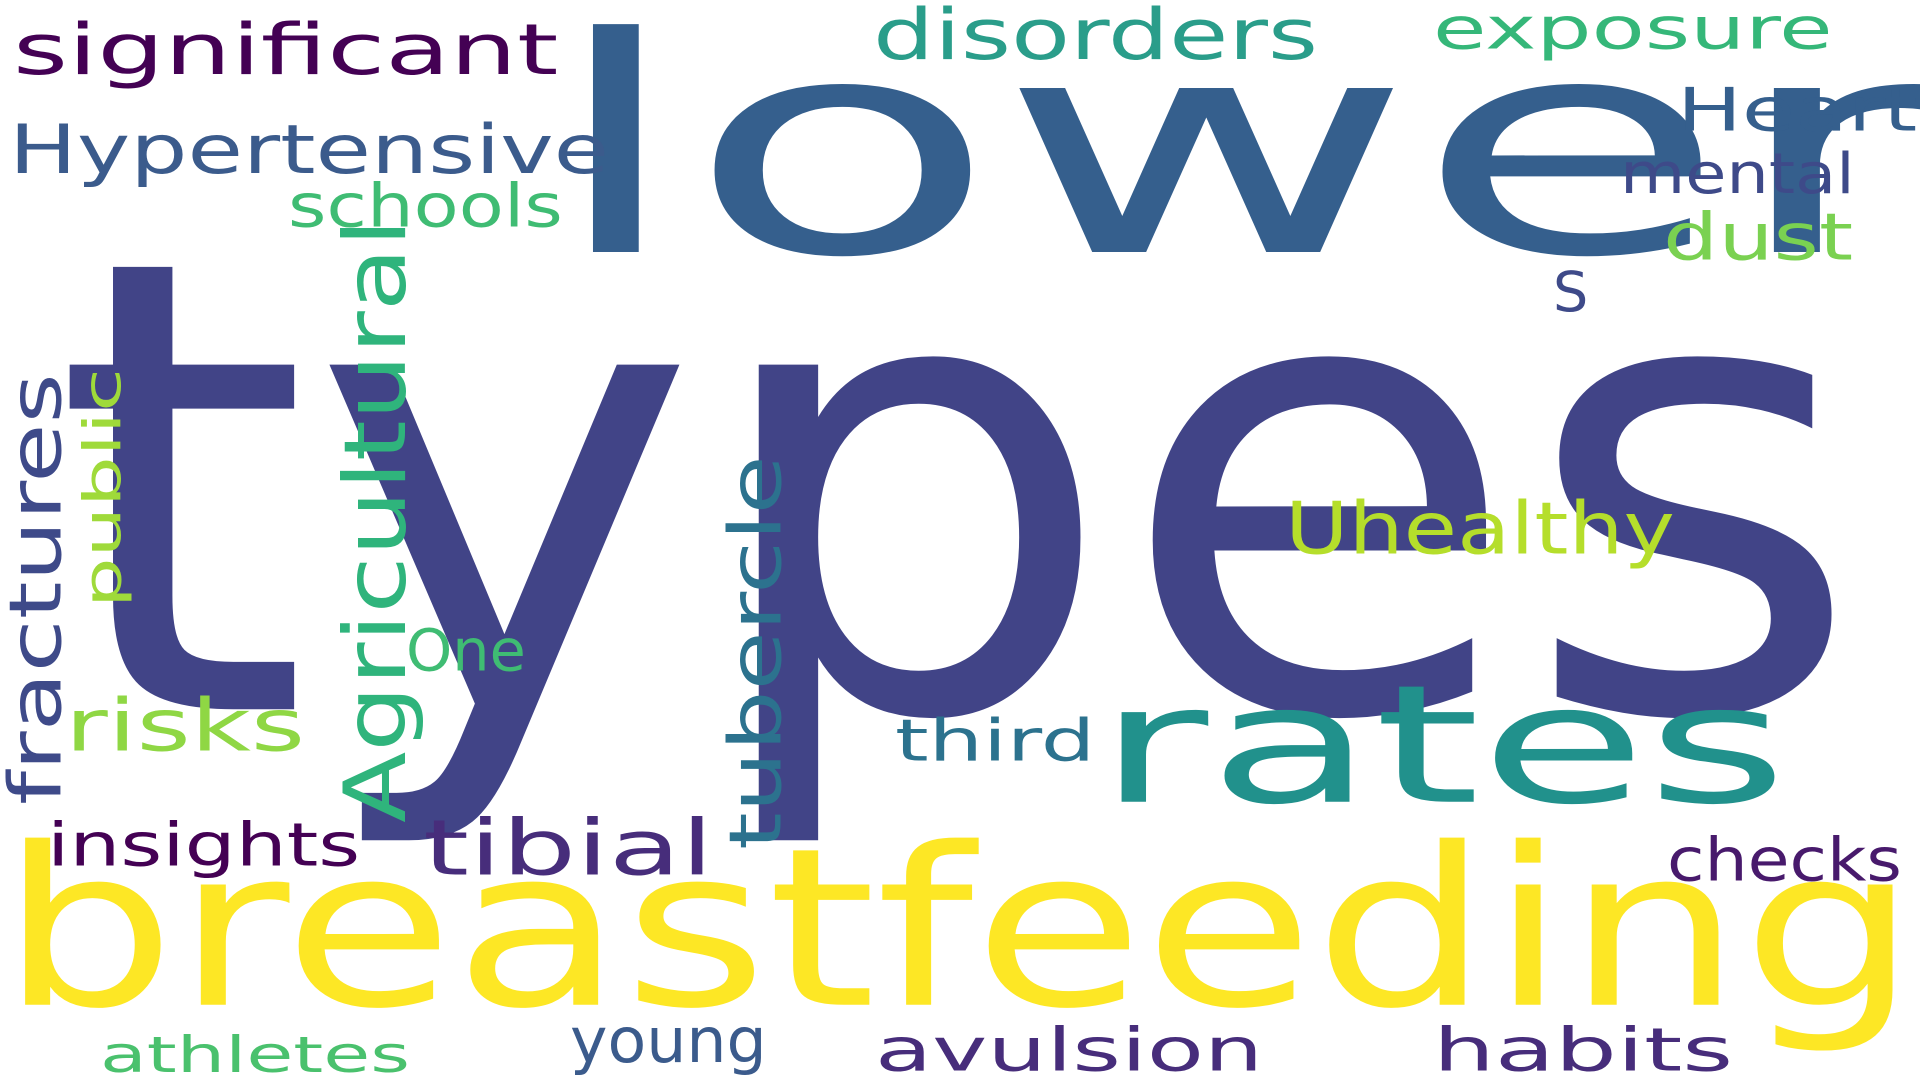 The height and width of the screenshot is (1080, 1920). I want to click on word-hypertensive: Hypertensive, so click(309, 149).